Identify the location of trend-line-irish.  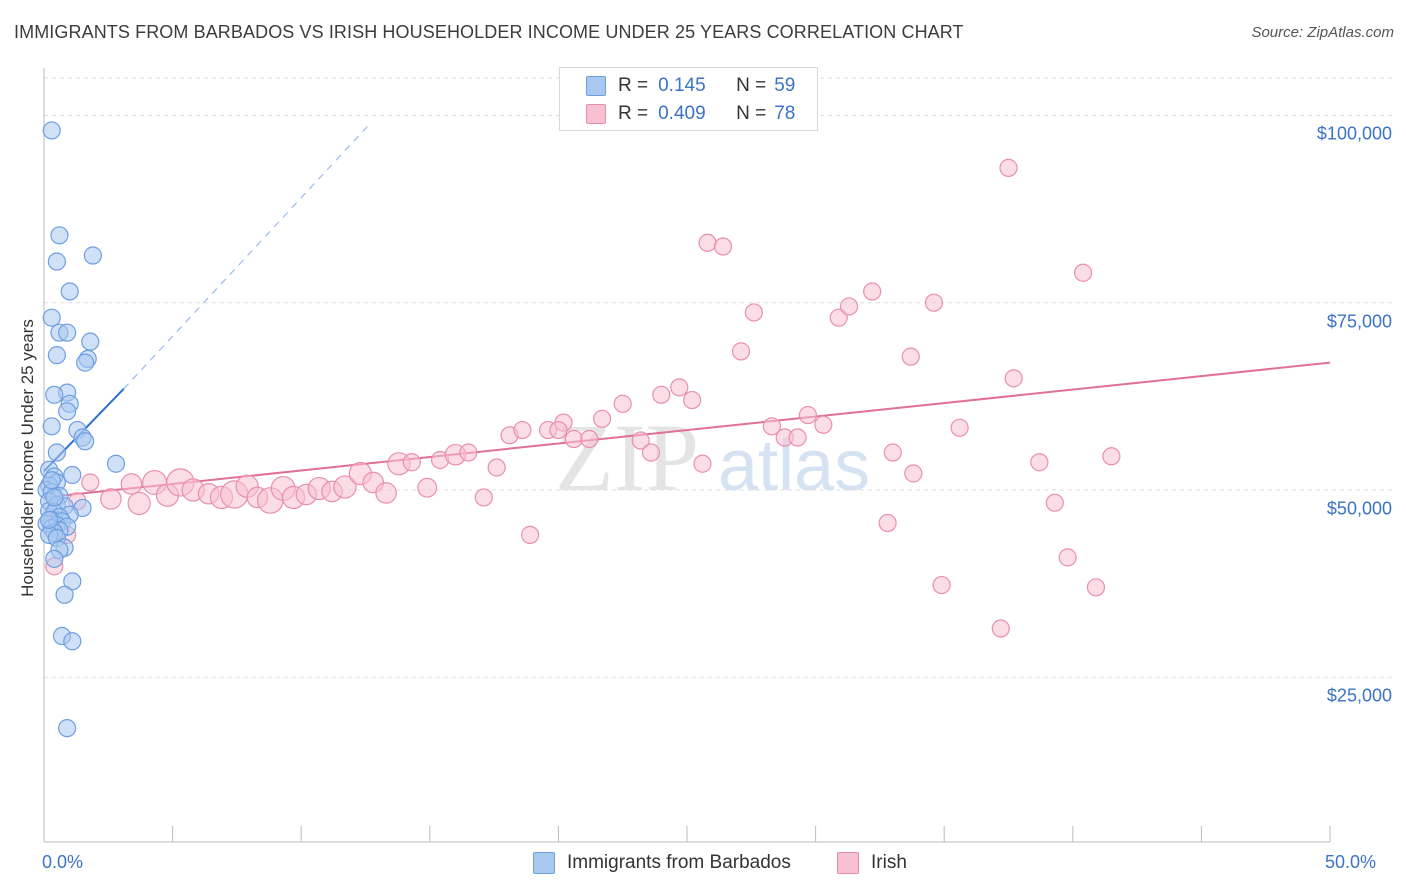
(687, 430).